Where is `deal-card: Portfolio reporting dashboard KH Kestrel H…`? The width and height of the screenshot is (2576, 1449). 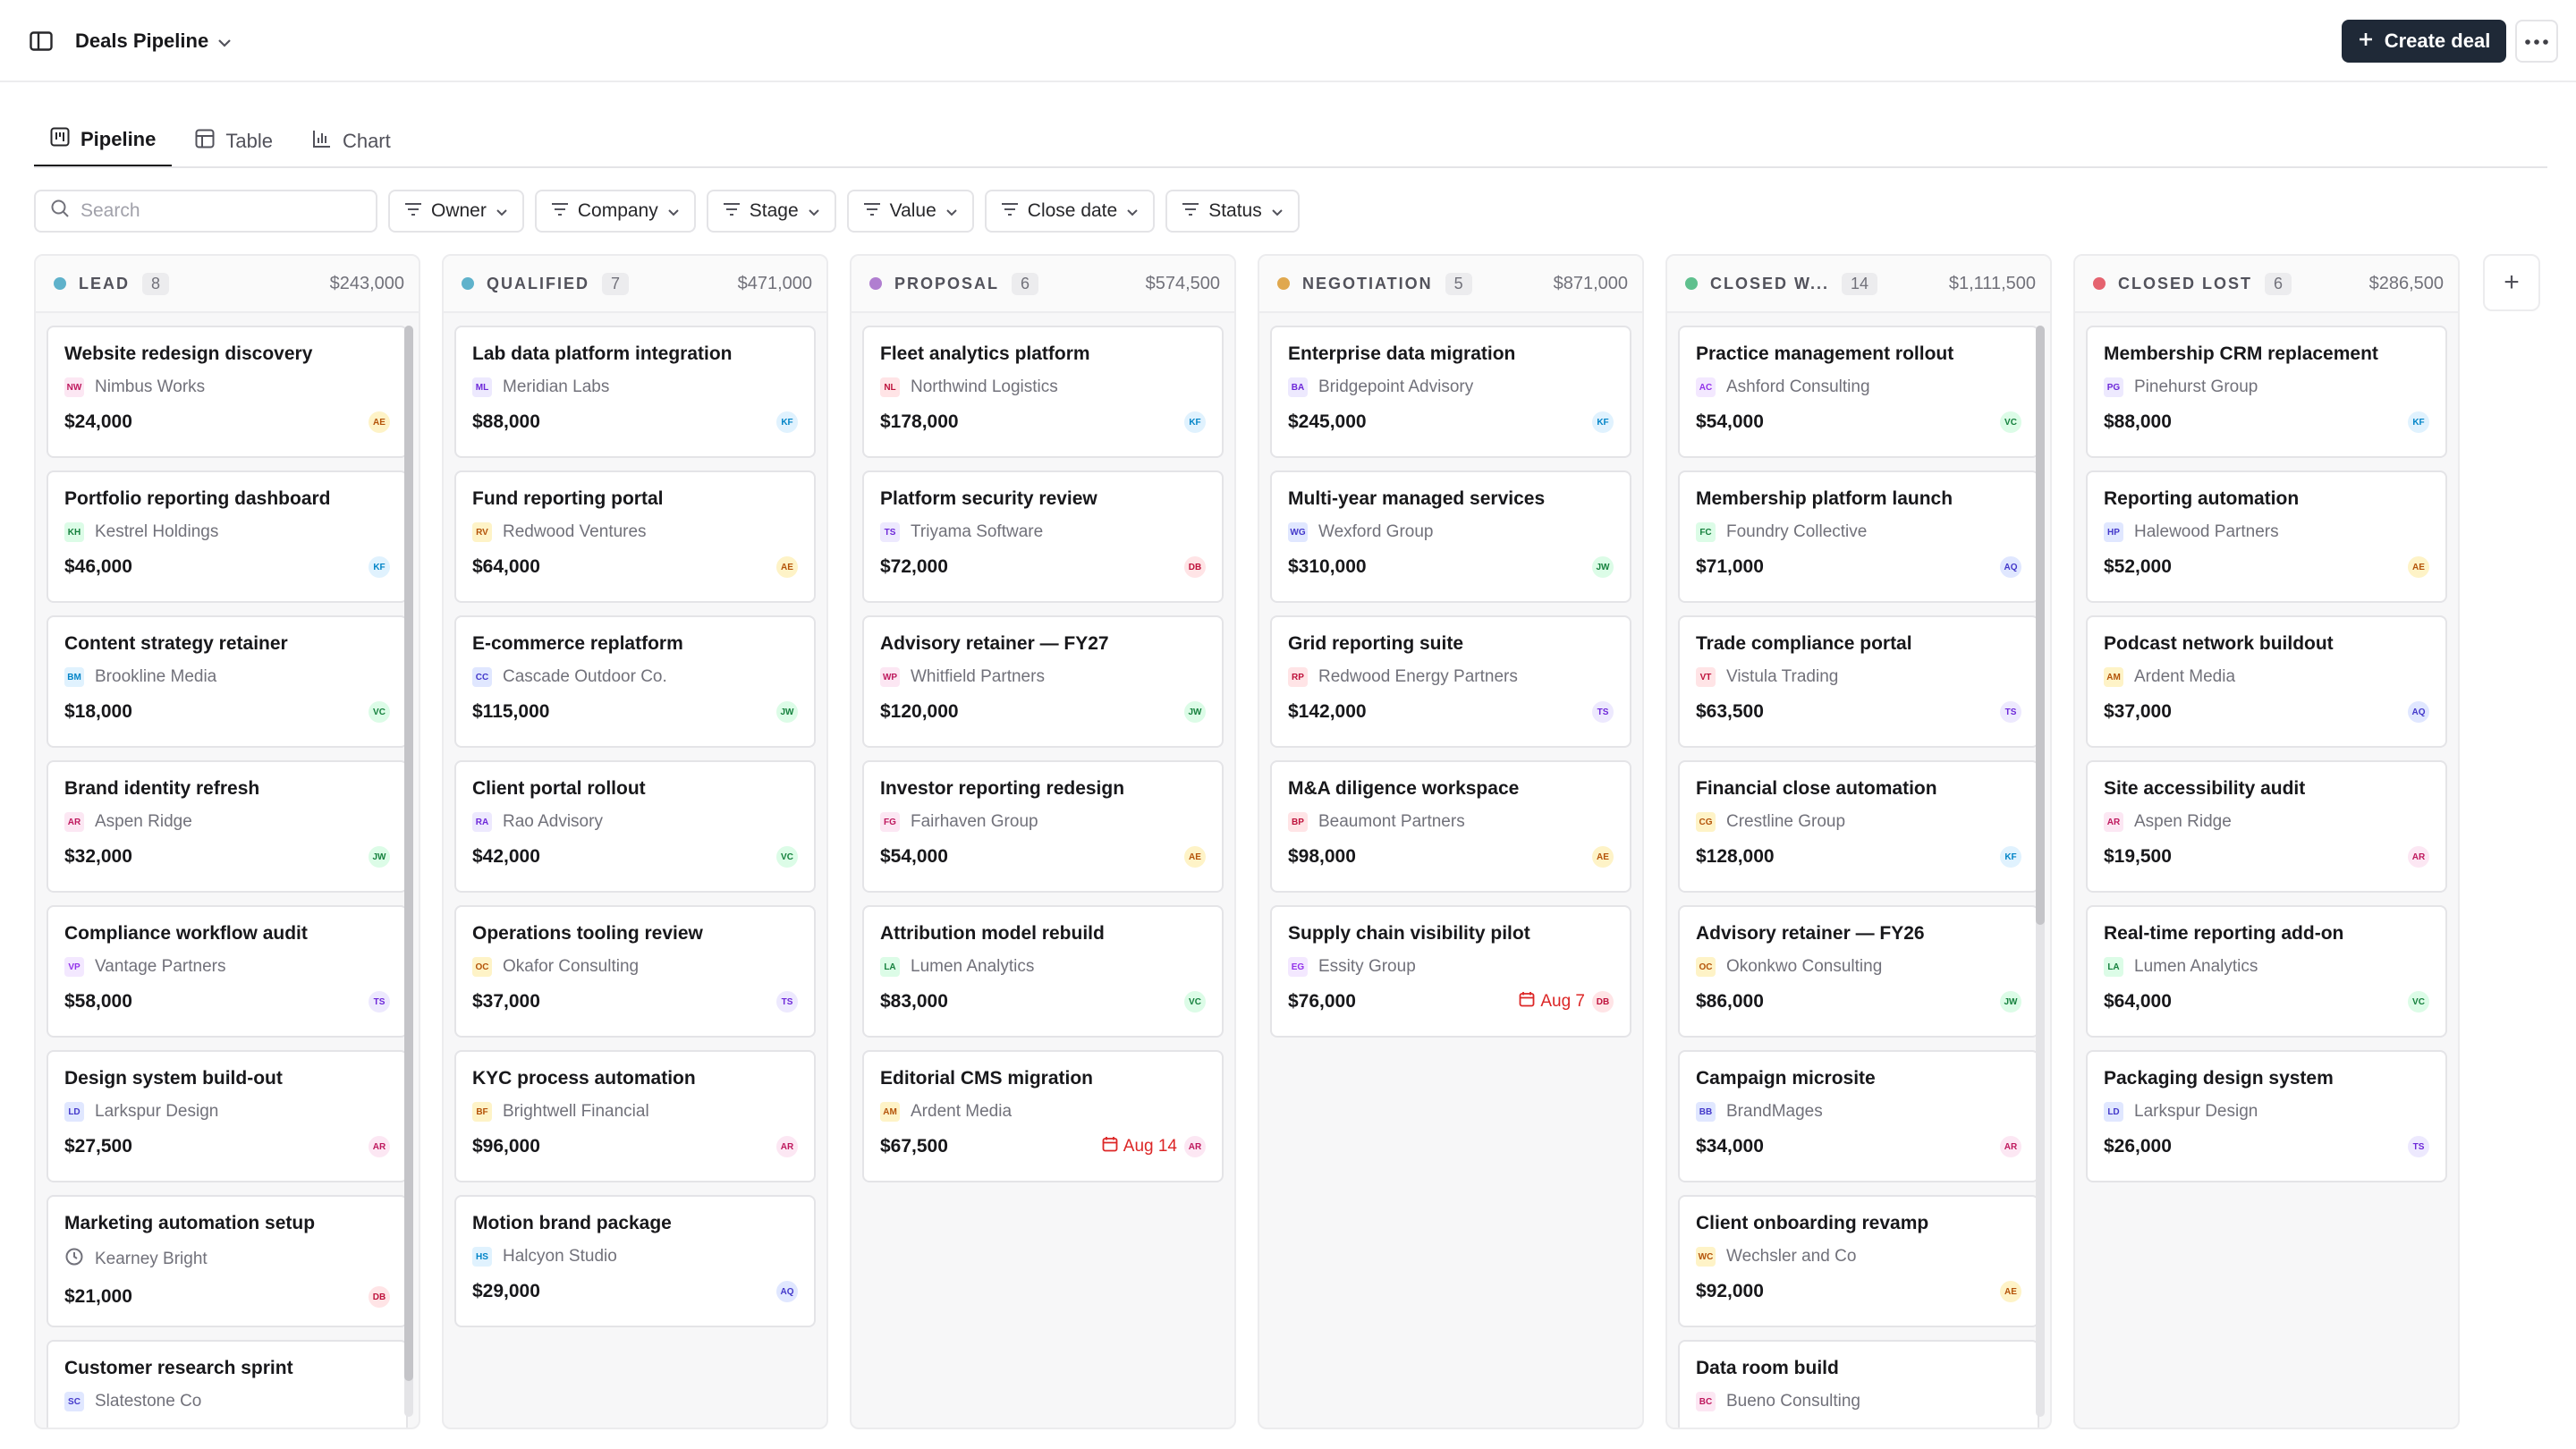
deal-card: Portfolio reporting dashboard KH Kestrel H… is located at coordinates (227, 536).